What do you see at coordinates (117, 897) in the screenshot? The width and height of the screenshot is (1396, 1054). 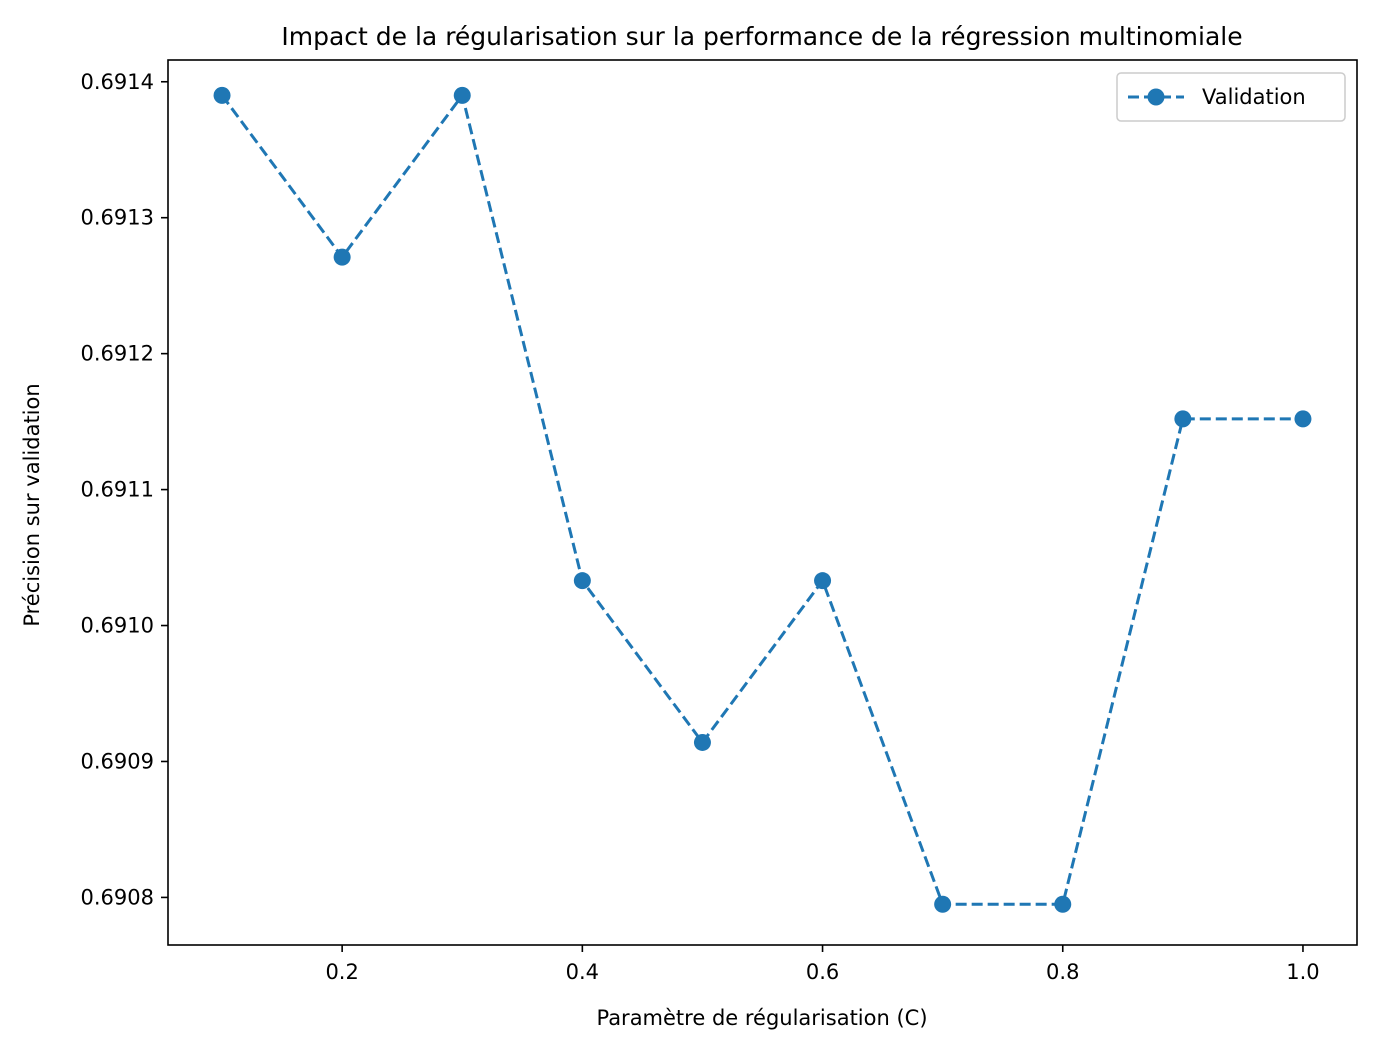 I see `y-tick-label: 0.6908` at bounding box center [117, 897].